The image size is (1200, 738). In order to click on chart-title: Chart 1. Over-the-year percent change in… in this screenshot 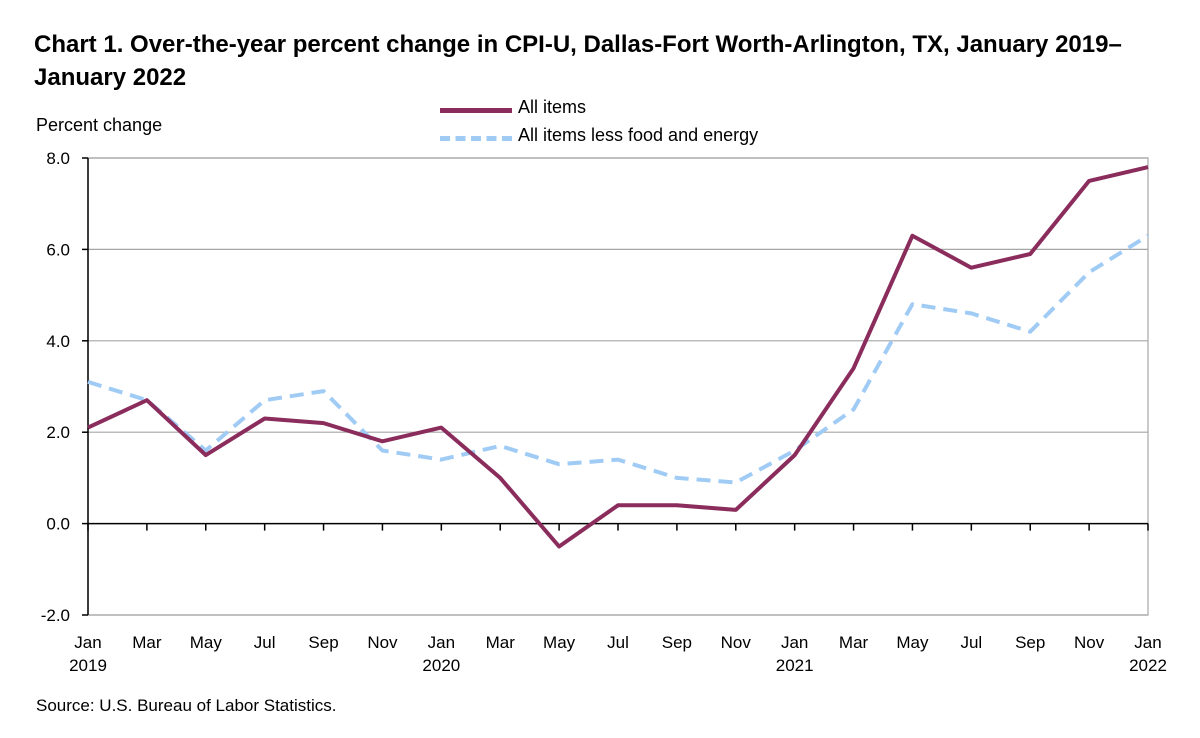, I will do `click(578, 61)`.